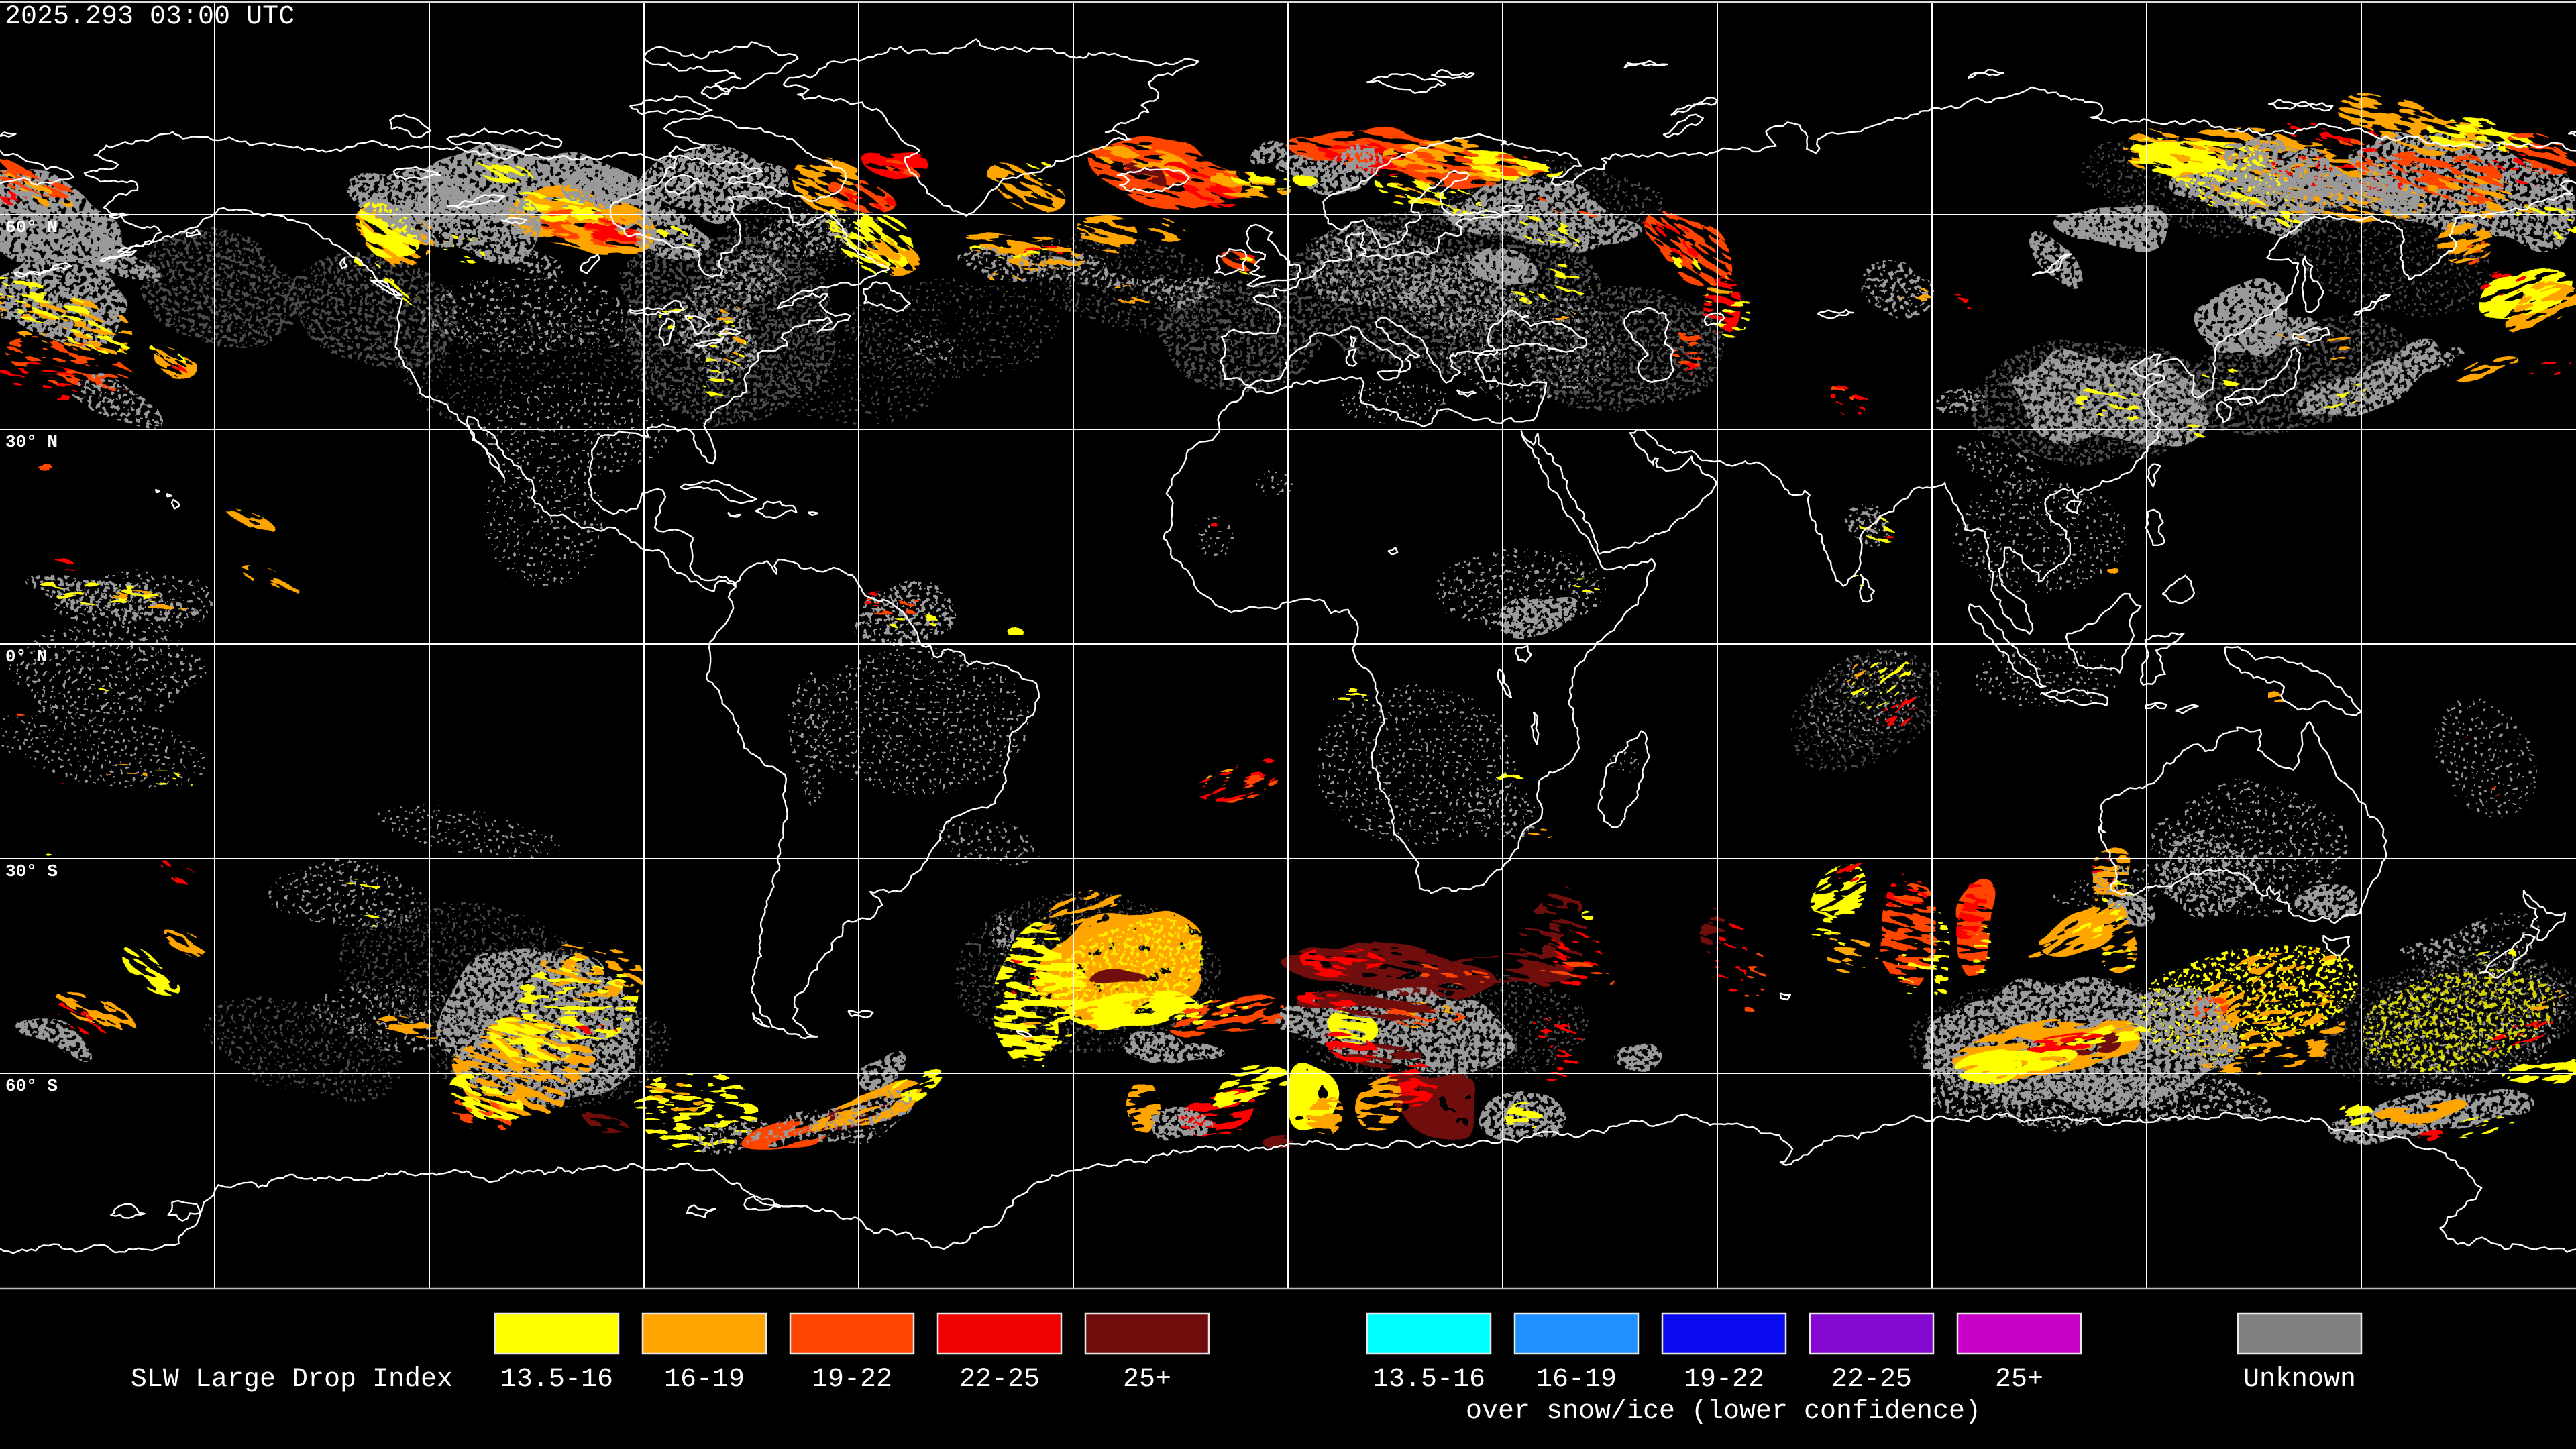 The image size is (2576, 1449). Describe the element at coordinates (292, 1379) in the screenshot. I see `svg-text: SLW Large Drop Index` at that location.